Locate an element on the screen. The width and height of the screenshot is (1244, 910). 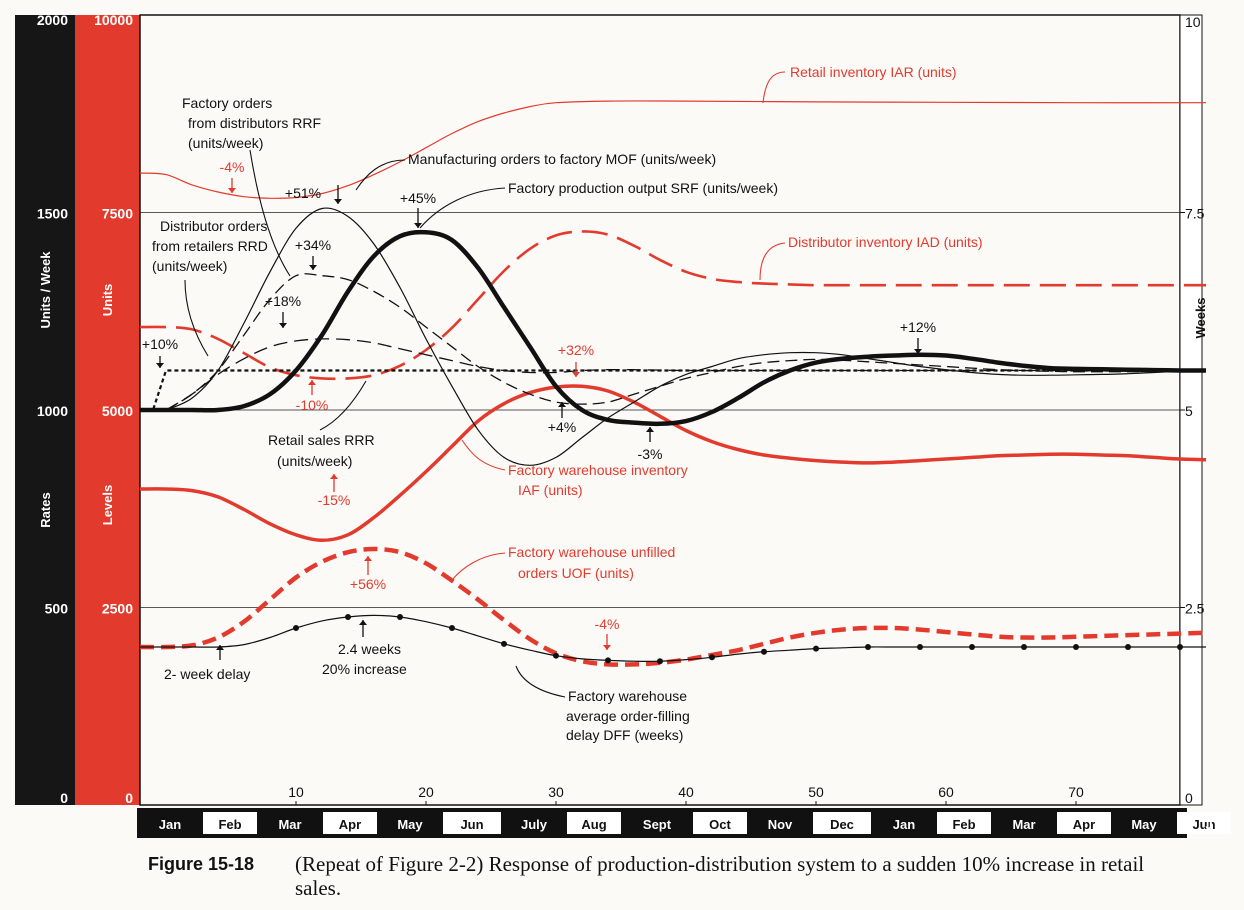
annotation-label: -10% is located at coordinates (312, 405).